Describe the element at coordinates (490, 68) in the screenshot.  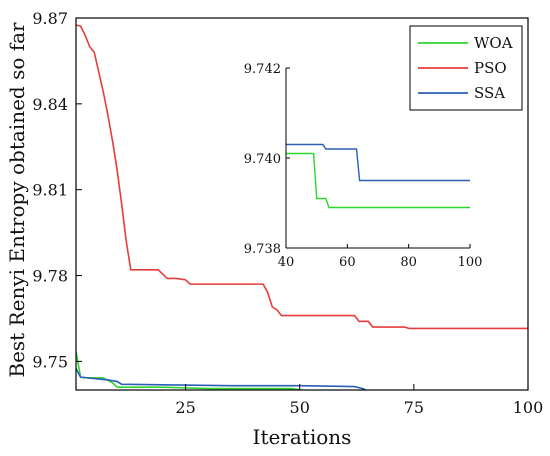
I see `legend-label-pso: PSO` at that location.